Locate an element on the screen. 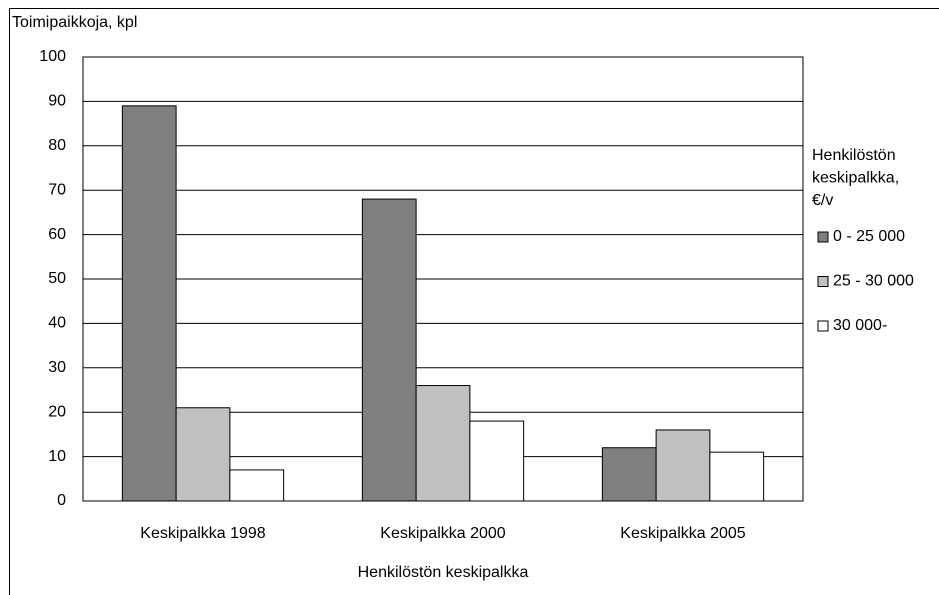  y-tick-label: 90 is located at coordinates (57, 101).